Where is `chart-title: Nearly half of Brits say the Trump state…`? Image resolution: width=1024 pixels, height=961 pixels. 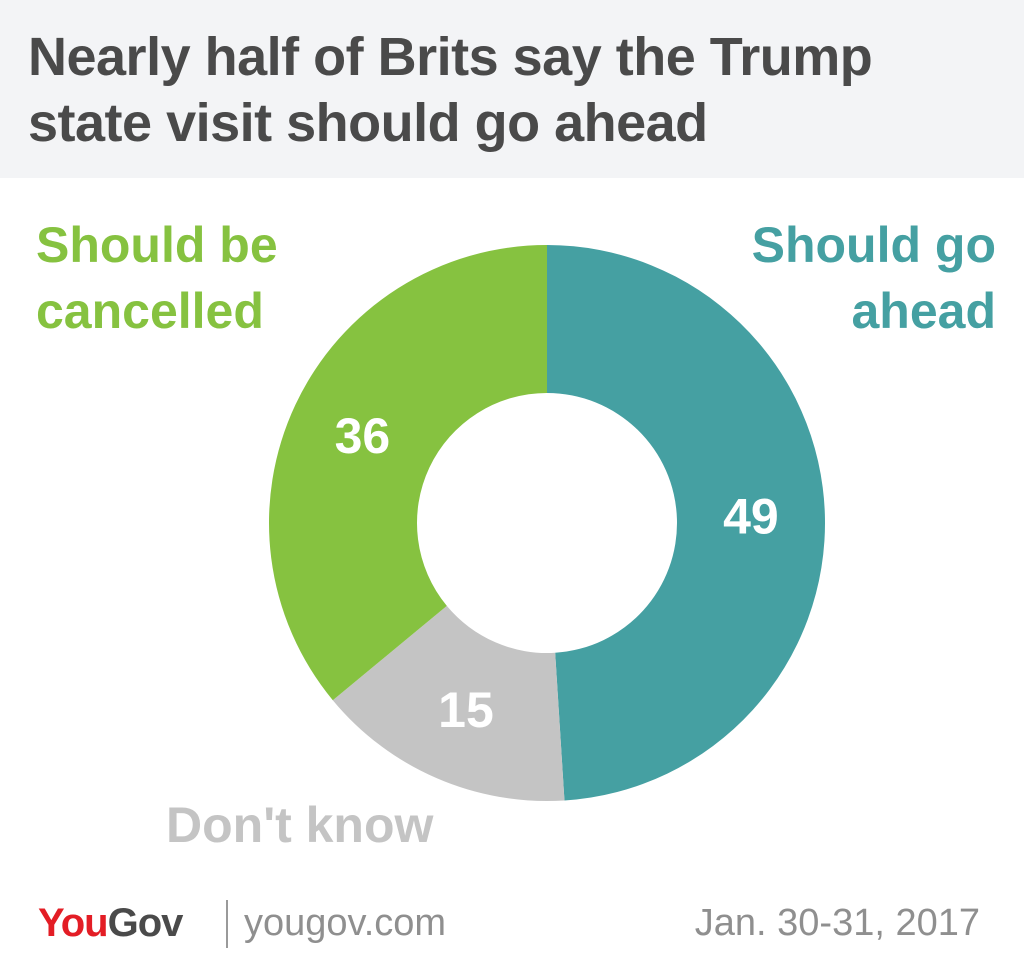
chart-title: Nearly half of Brits say the Trump state… is located at coordinates (450, 90).